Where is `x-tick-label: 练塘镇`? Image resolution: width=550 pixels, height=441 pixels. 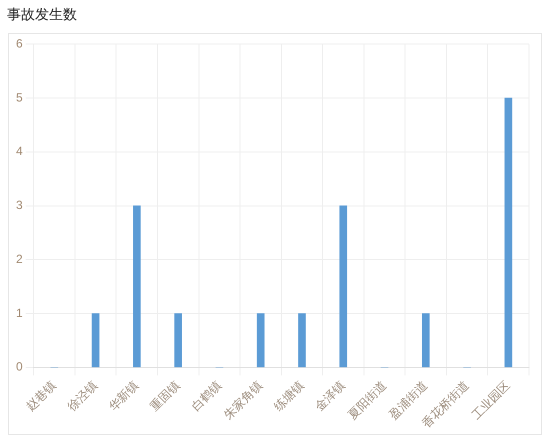 x-tick-label: 练塘镇 is located at coordinates (288, 396).